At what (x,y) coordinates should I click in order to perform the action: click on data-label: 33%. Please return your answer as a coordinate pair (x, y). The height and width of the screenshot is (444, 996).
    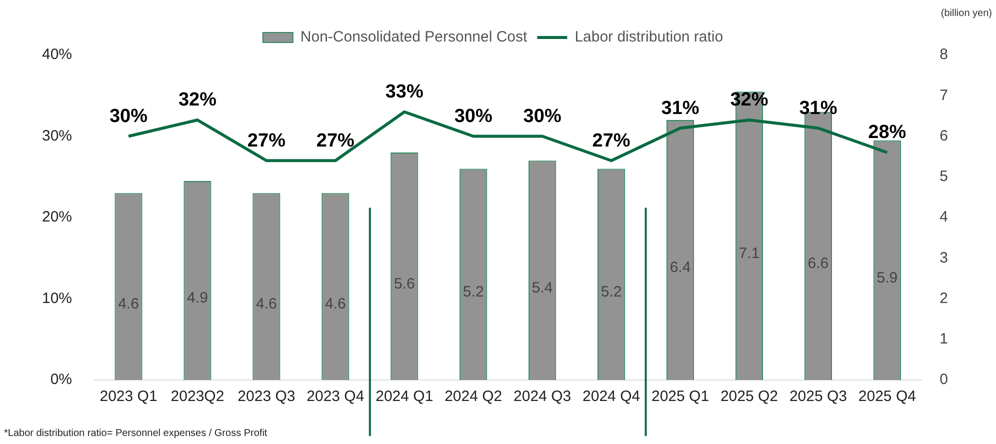
    Looking at the image, I should click on (404, 92).